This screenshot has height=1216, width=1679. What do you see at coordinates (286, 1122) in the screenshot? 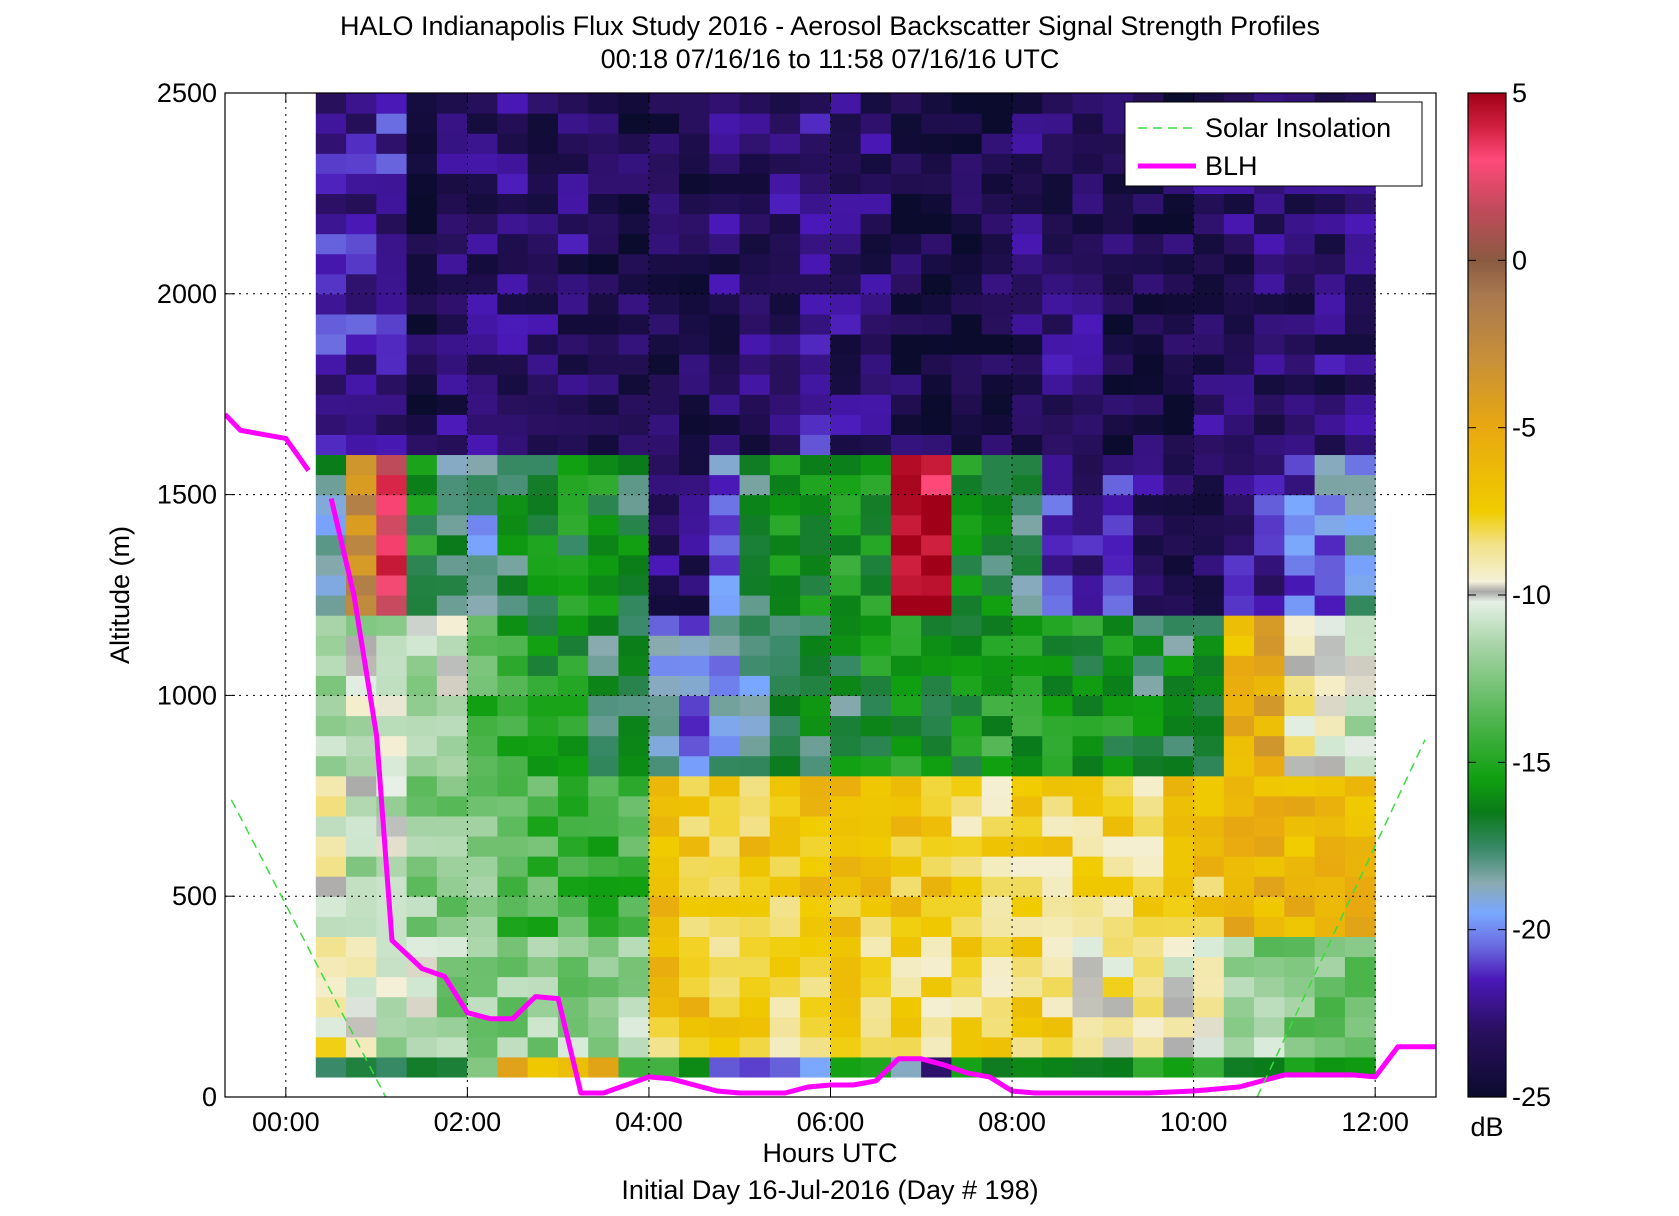
I see `x-tick-label: 00:00` at bounding box center [286, 1122].